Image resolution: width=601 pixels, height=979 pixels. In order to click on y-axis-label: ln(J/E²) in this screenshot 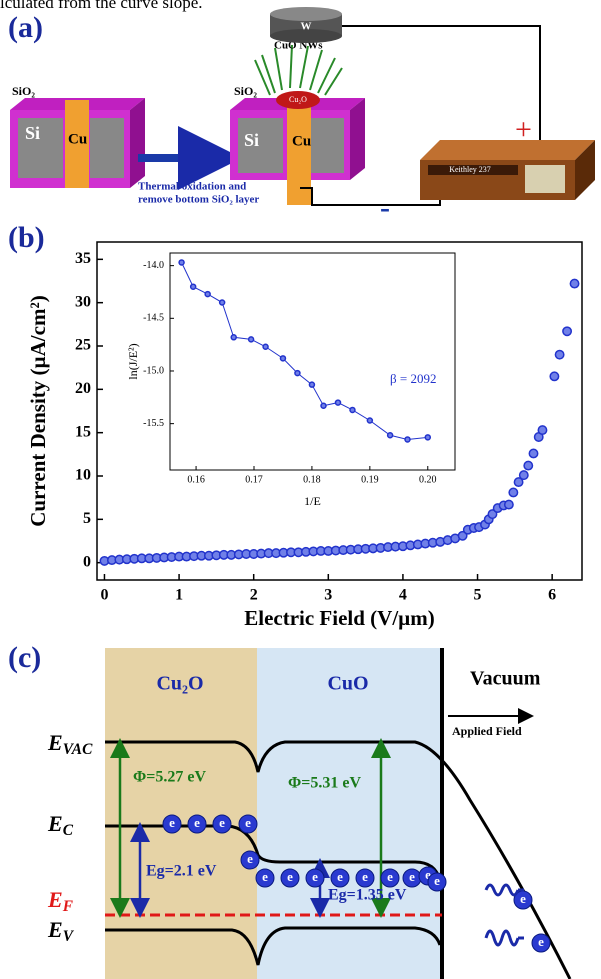, I will do `click(133, 361)`.